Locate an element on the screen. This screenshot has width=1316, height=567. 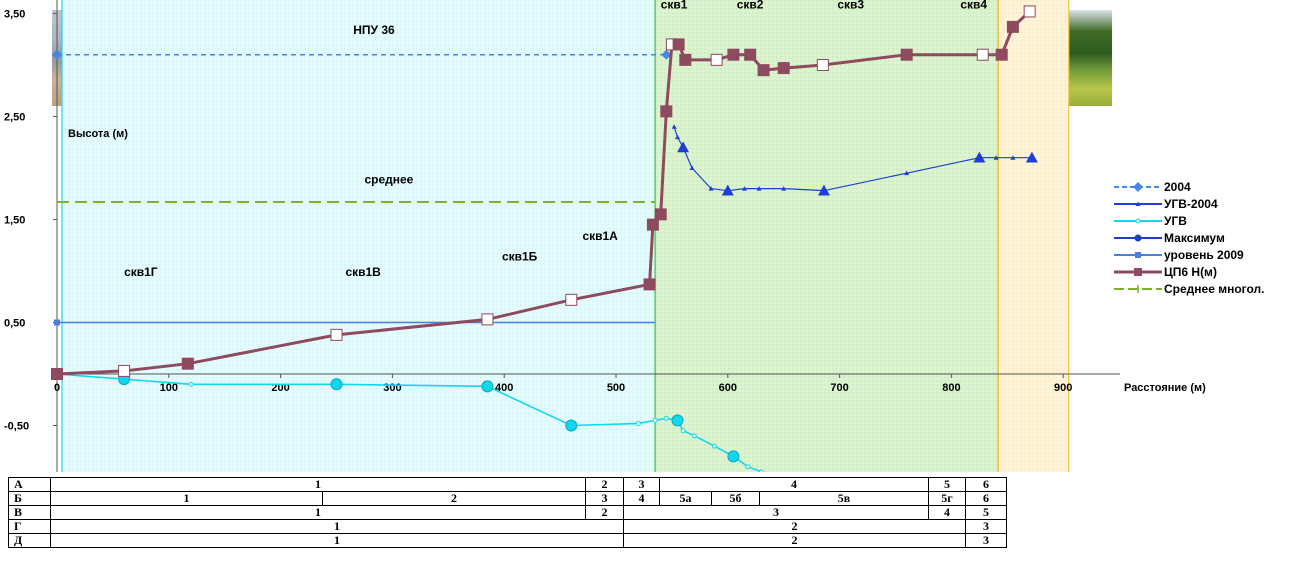
legend-marker is located at coordinates (1138, 272).